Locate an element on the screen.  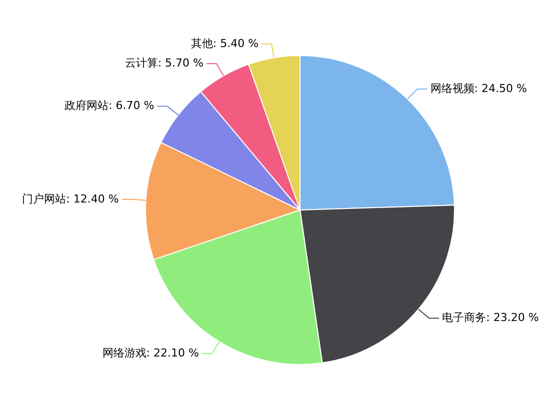
slice-label: 门户网站: 12.40 % is located at coordinates (70, 199).